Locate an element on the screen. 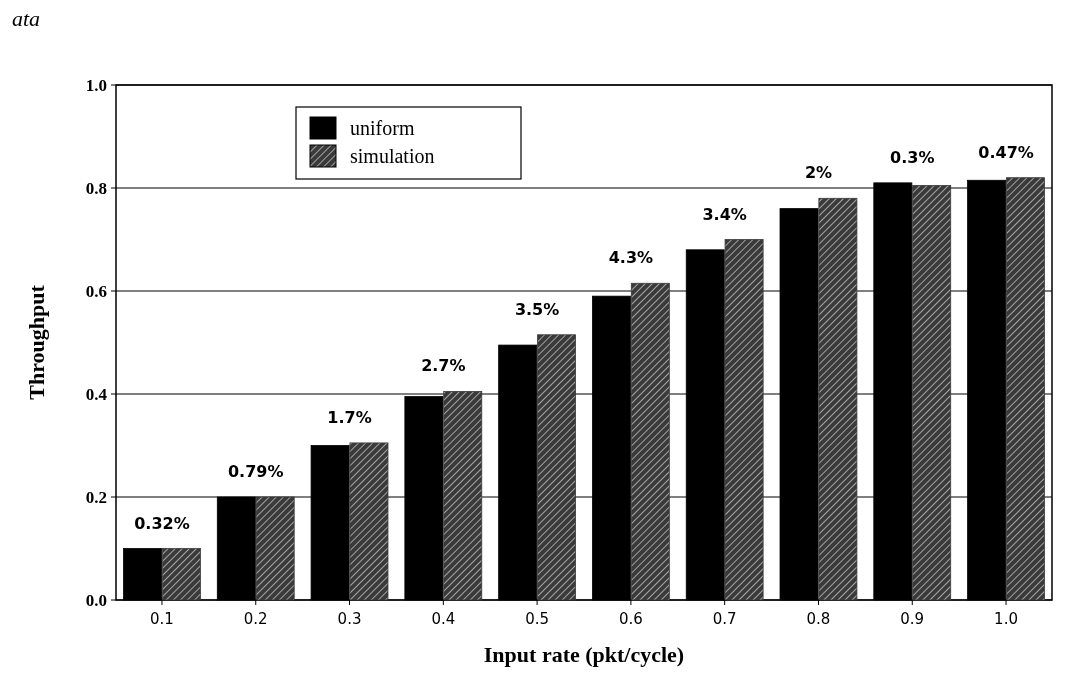 The image size is (1080, 698). y-tick-label: 0.6 is located at coordinates (96, 291).